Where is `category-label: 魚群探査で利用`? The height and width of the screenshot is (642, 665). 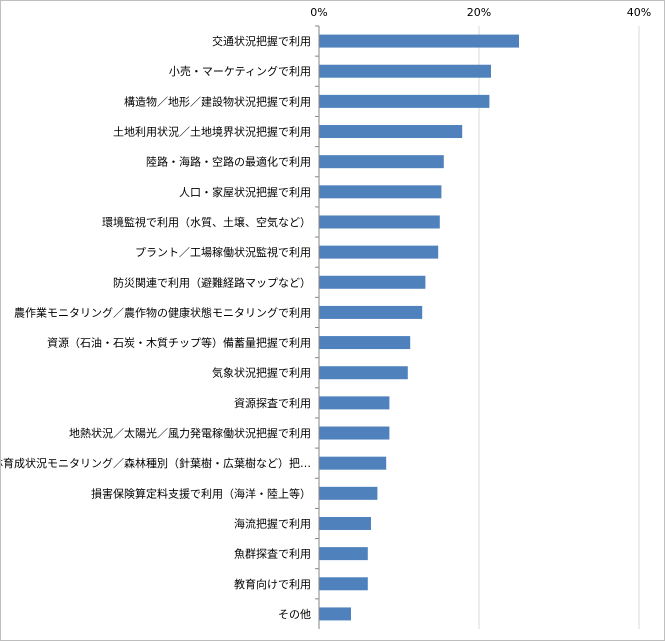 category-label: 魚群探査で利用 is located at coordinates (272, 554).